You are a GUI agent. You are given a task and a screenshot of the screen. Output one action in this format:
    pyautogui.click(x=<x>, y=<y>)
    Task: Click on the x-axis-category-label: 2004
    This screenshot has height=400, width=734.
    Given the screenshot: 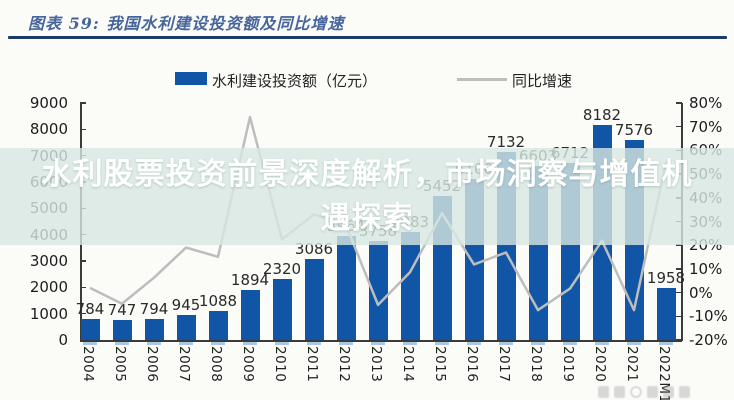 What is the action you would take?
    pyautogui.click(x=88, y=364)
    